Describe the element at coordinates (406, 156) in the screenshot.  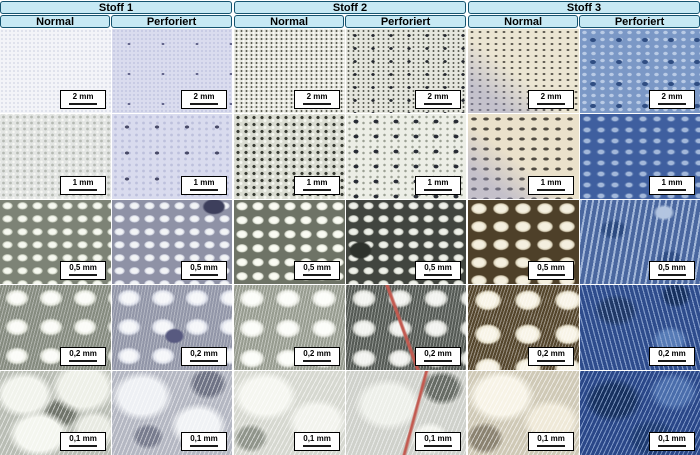
I see `micrograph-stoff2-perforiert-1mm: 1 mm` at that location.